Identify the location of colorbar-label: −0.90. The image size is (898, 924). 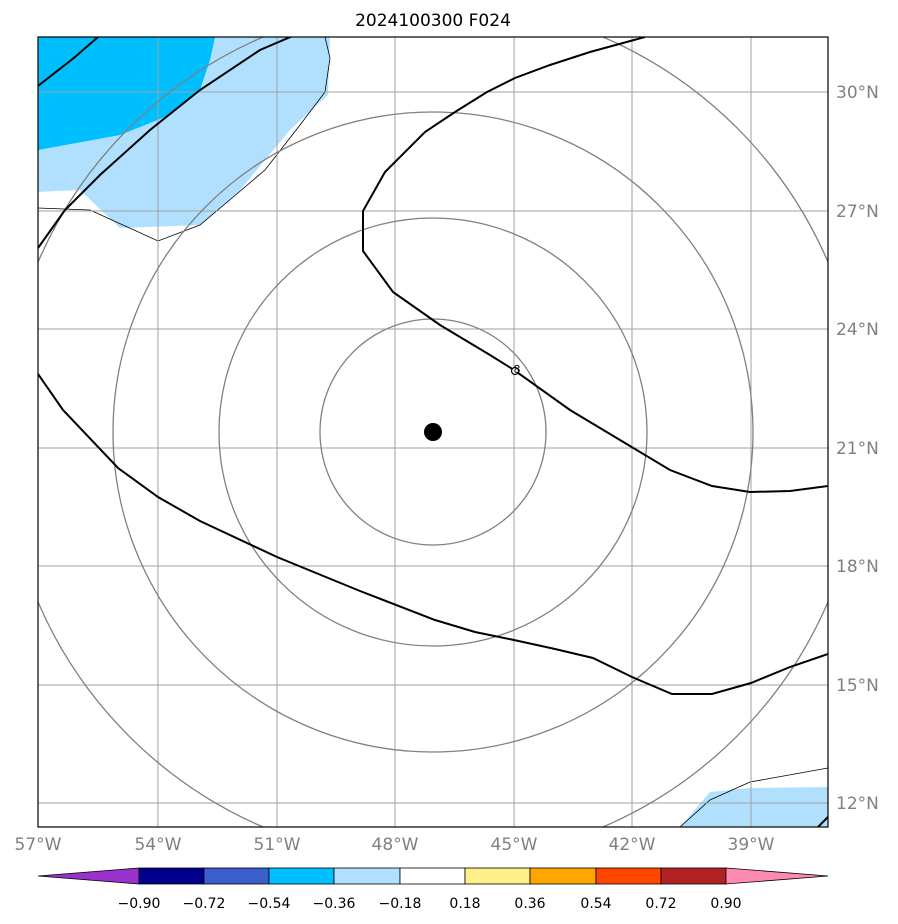
(139, 904).